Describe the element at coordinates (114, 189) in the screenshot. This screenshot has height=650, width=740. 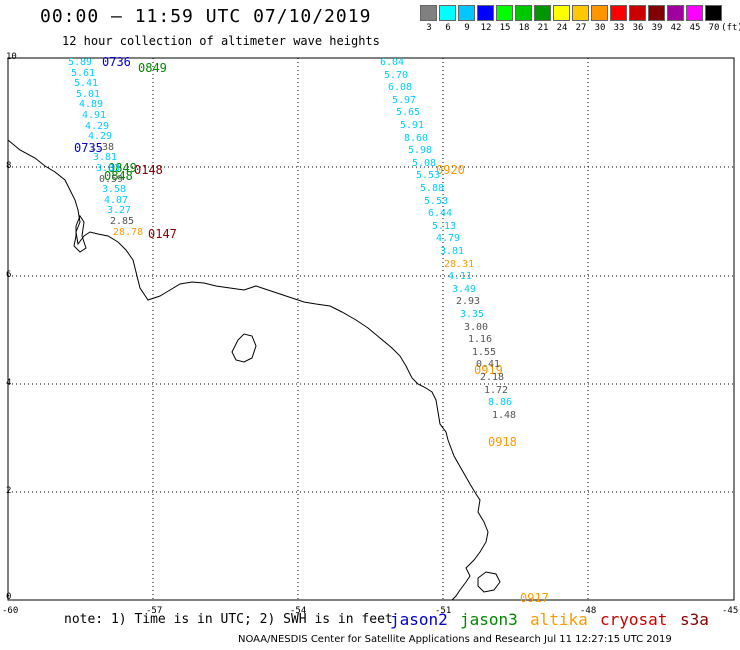
I see `wave-height-label: 3.58` at that location.